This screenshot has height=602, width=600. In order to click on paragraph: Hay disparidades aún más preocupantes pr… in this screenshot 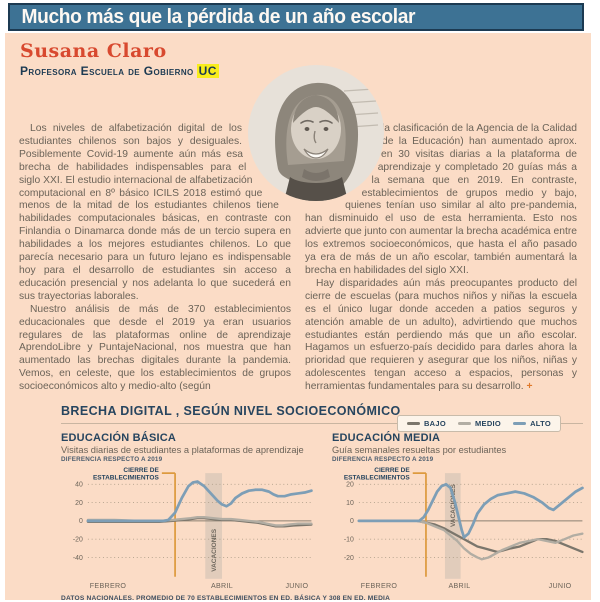, I will do `click(441, 335)`.